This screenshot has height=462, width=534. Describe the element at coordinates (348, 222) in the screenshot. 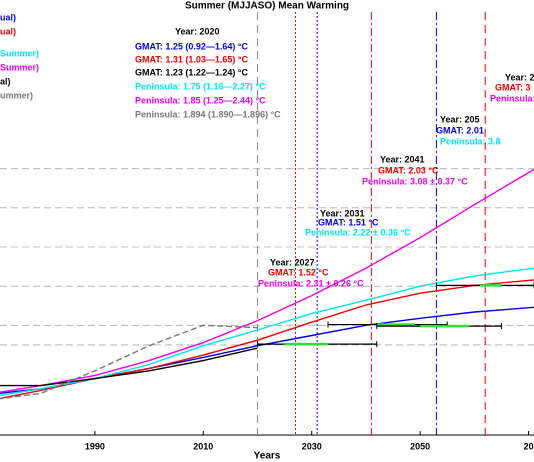

I see `annotation: GMAT: 1.51 °C` at that location.